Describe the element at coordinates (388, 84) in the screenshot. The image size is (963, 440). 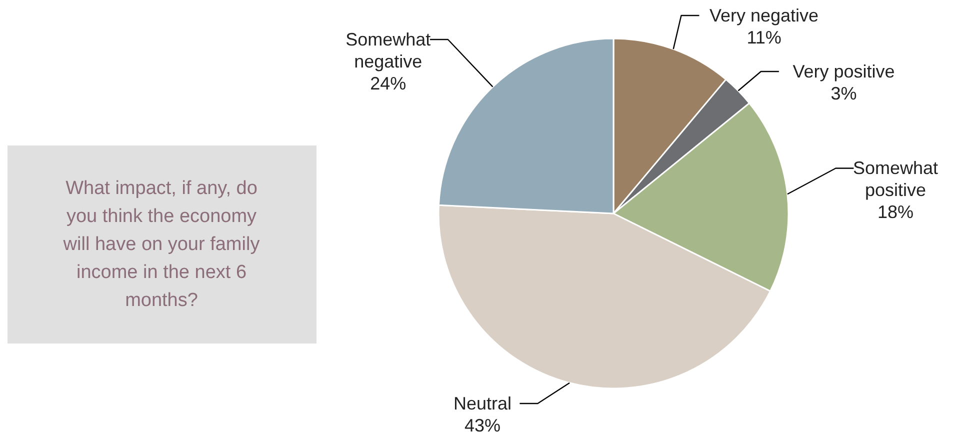
I see `data-label: 24%` at that location.